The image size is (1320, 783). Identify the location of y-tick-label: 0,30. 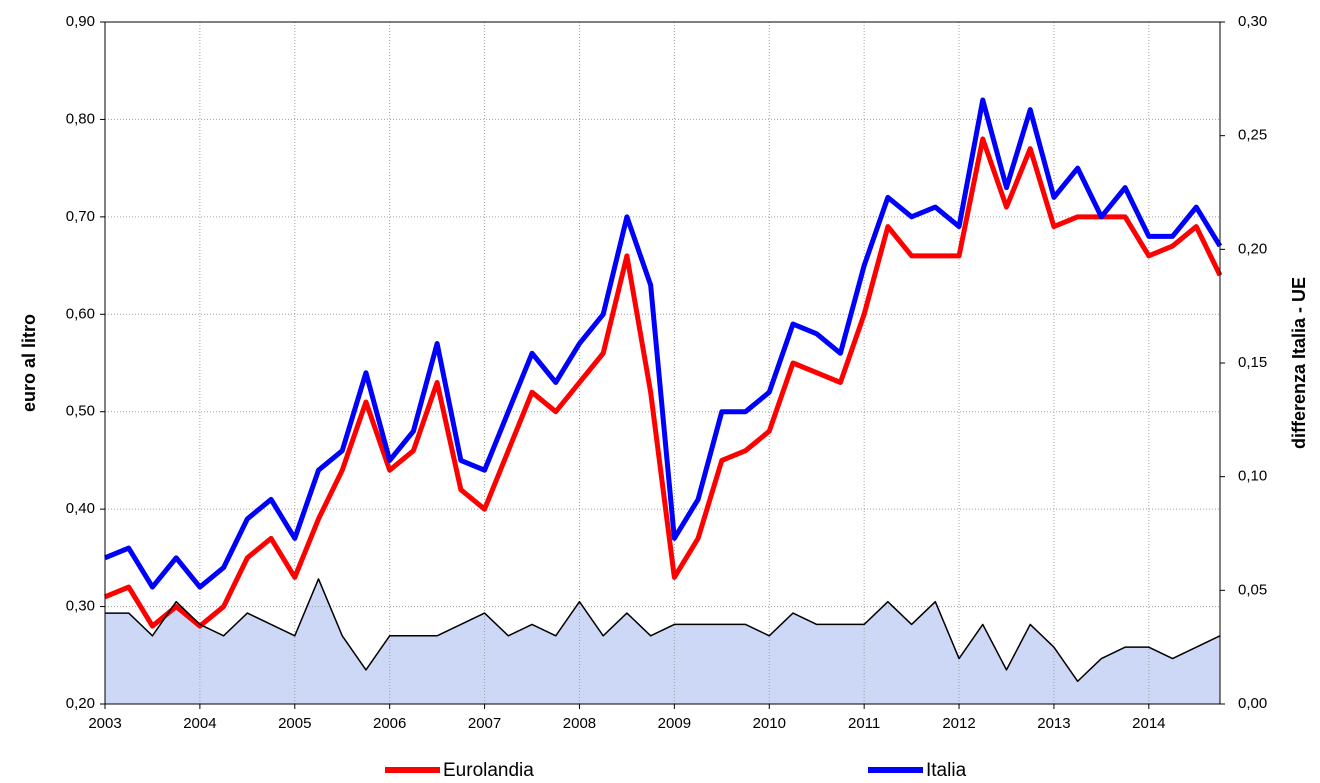
(80, 606).